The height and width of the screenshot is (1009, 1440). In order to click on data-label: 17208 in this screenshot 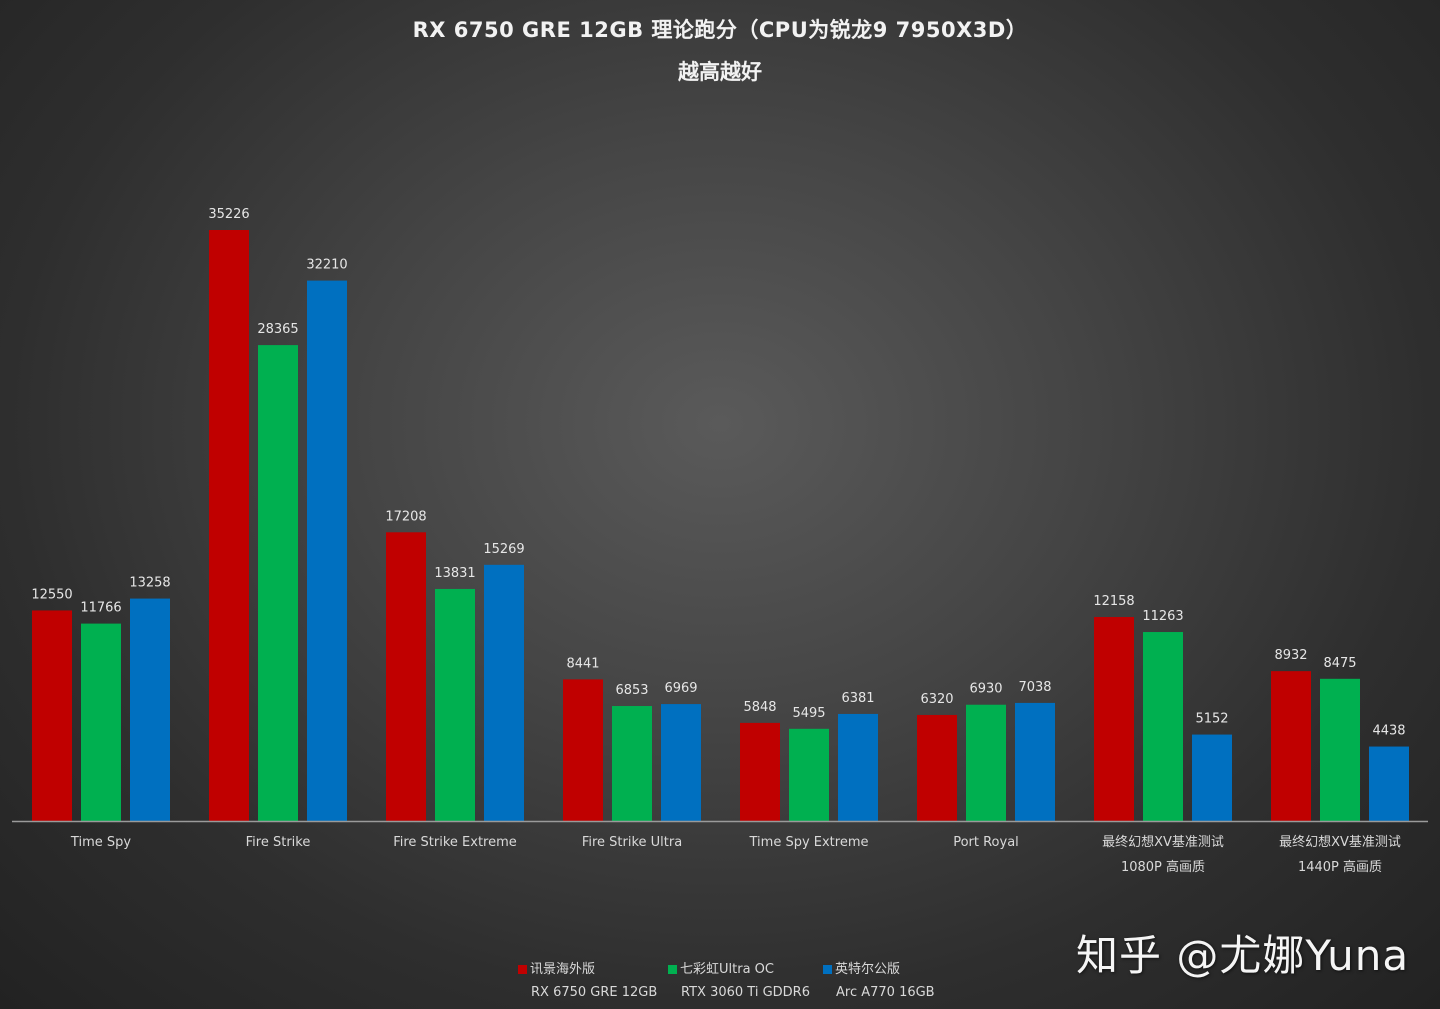, I will do `click(405, 516)`.